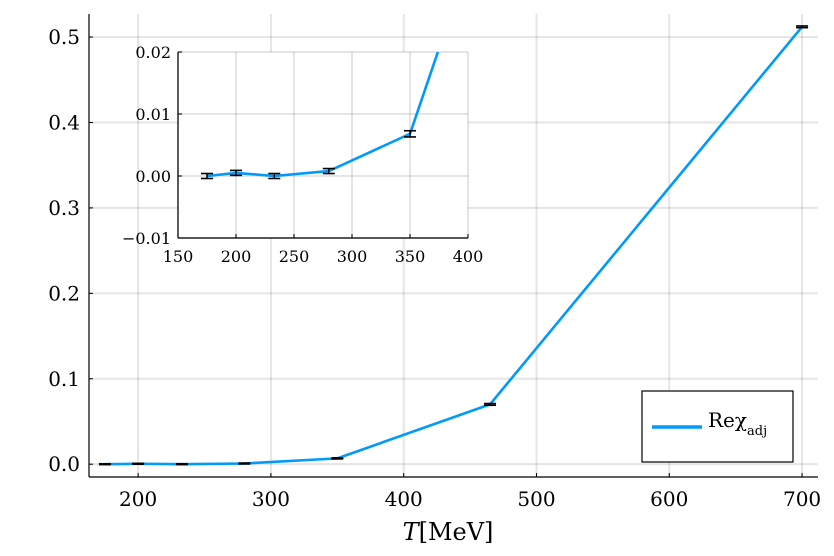 The image size is (834, 556). I want to click on inset-series-line, so click(323, 115).